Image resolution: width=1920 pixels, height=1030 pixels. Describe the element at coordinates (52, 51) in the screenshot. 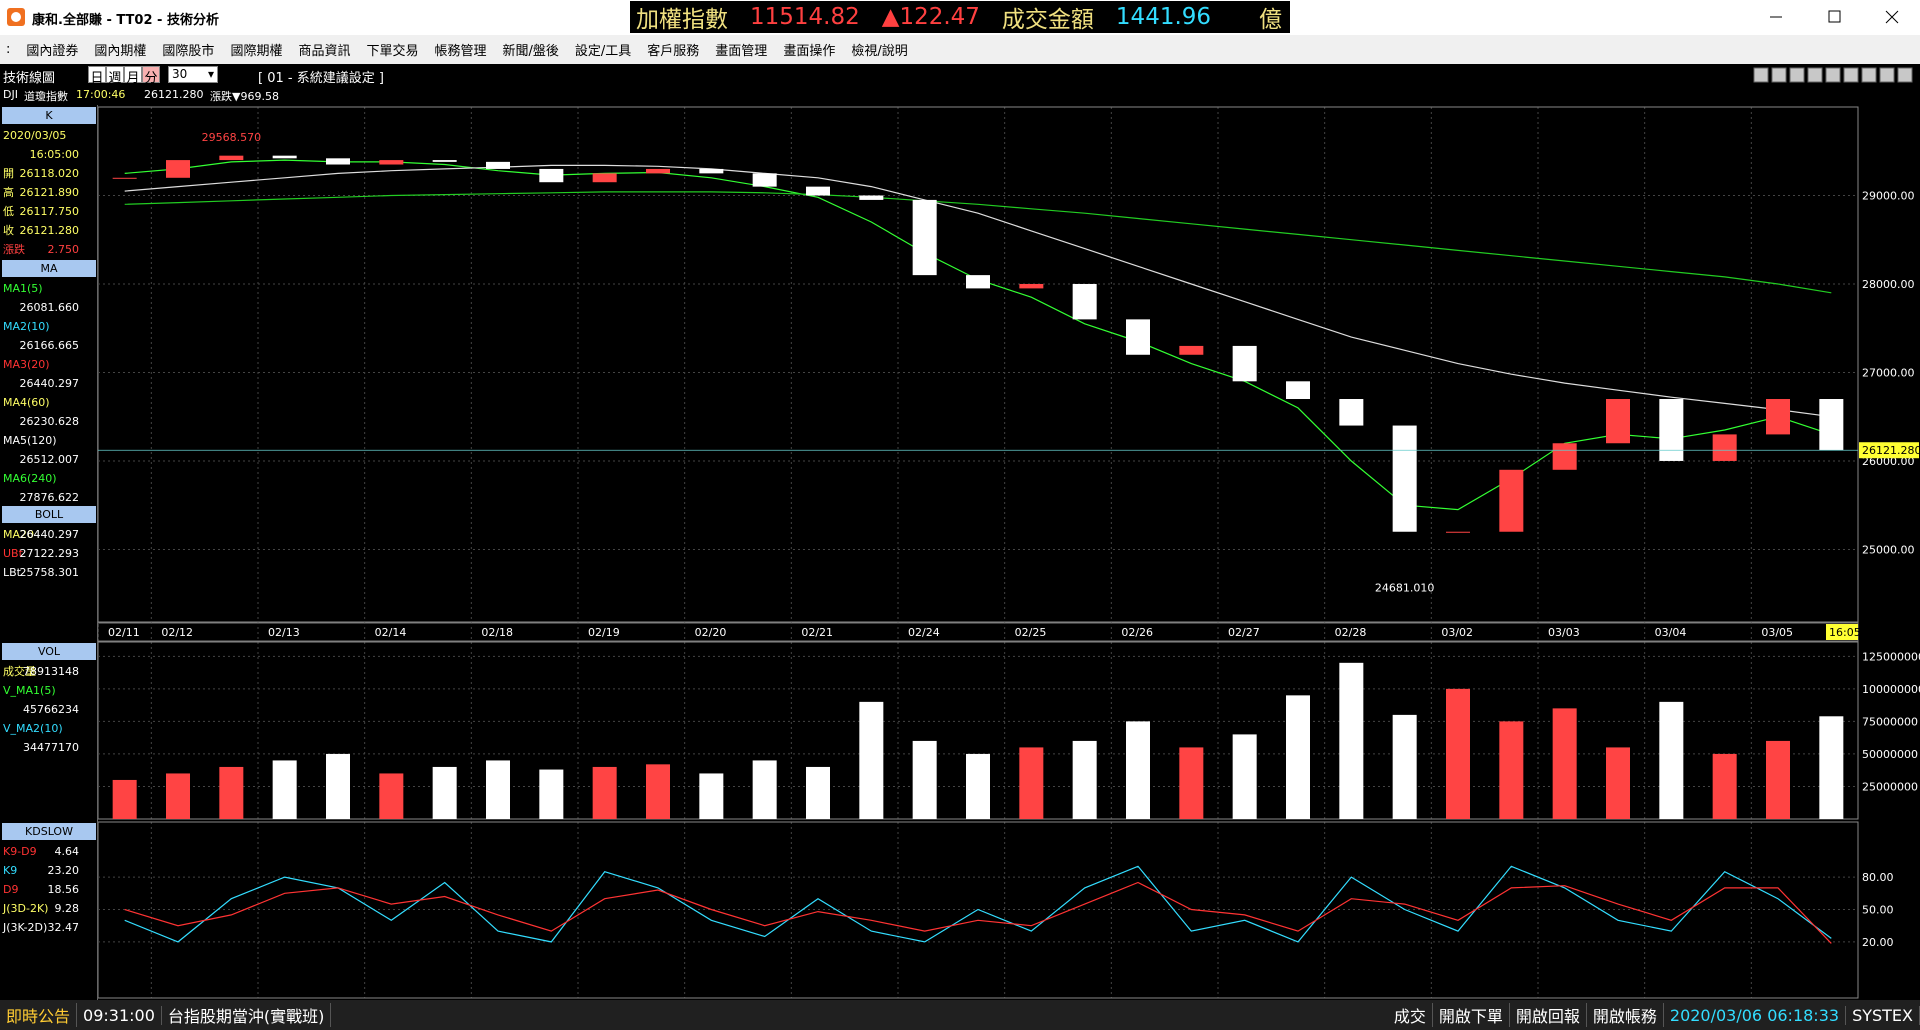

I see `menu-item: 國內證券` at that location.